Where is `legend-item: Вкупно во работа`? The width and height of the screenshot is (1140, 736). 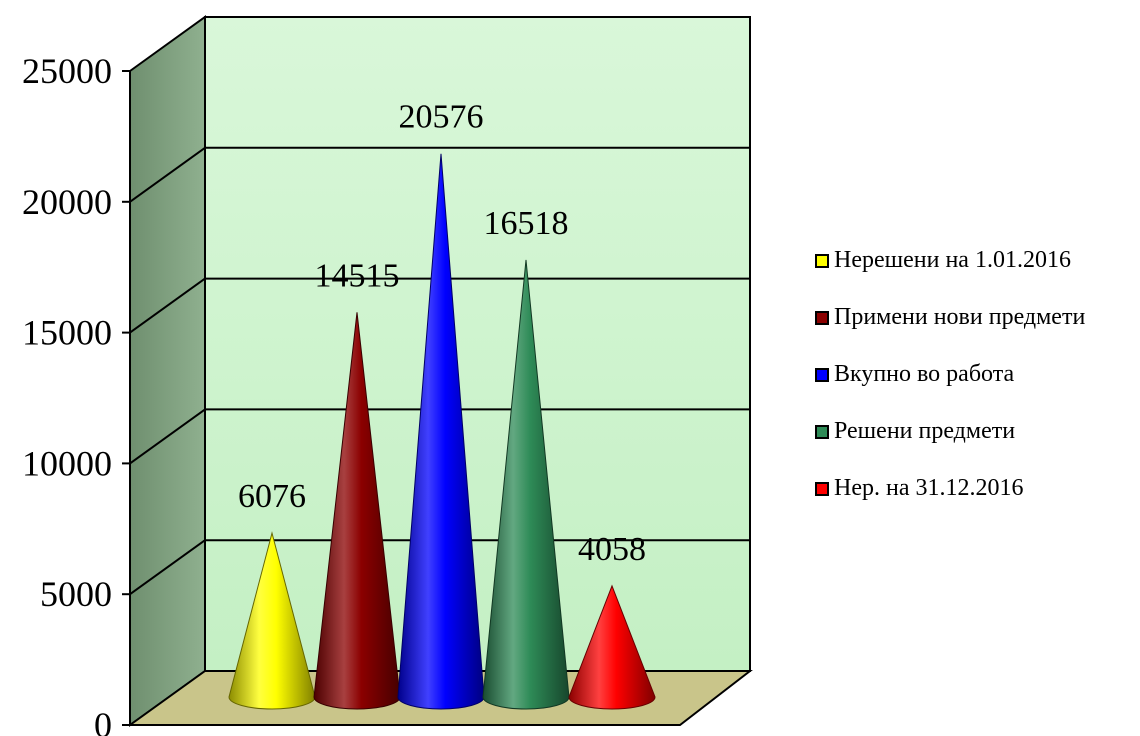
legend-item: Вкупно во работа is located at coordinates (950, 374).